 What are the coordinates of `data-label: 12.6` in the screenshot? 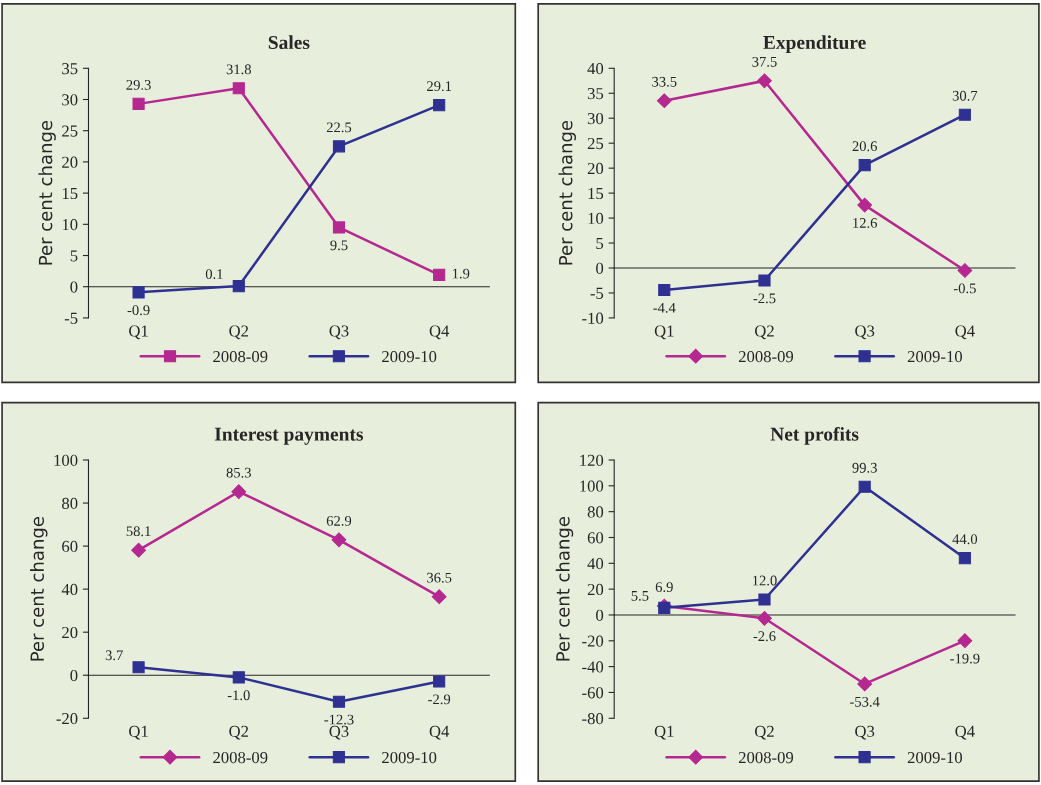 It's located at (865, 223).